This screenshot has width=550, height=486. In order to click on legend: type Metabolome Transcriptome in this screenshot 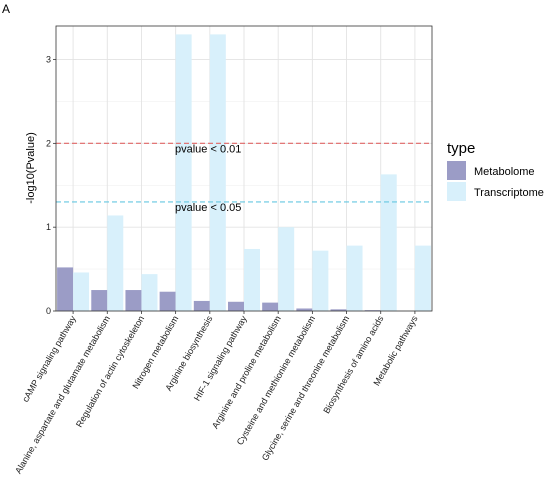, I will do `click(495, 170)`.